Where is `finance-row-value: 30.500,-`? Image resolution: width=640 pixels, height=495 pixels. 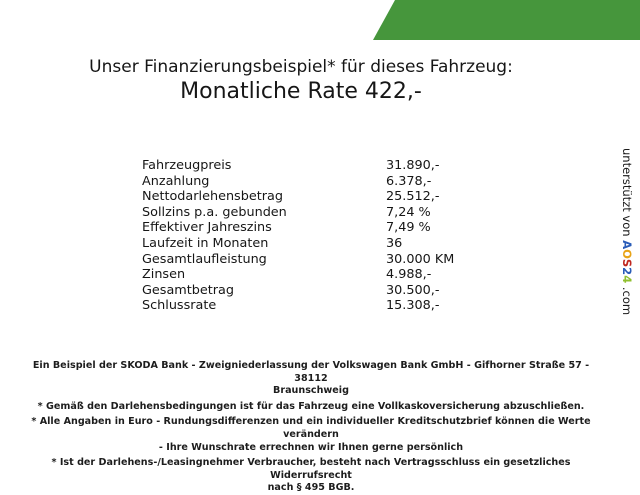 finance-row-value: 30.500,- is located at coordinates (413, 290).